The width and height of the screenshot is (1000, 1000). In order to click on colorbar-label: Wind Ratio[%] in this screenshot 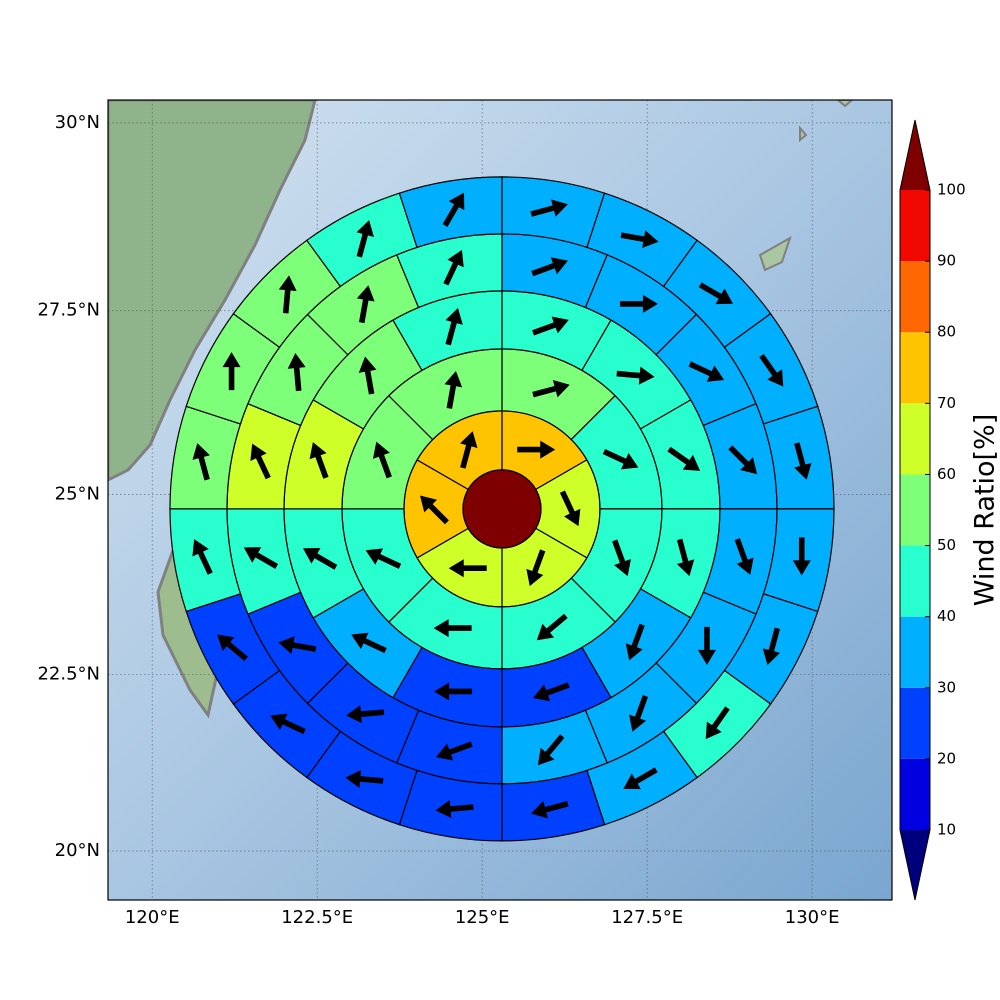, I will do `click(985, 510)`.